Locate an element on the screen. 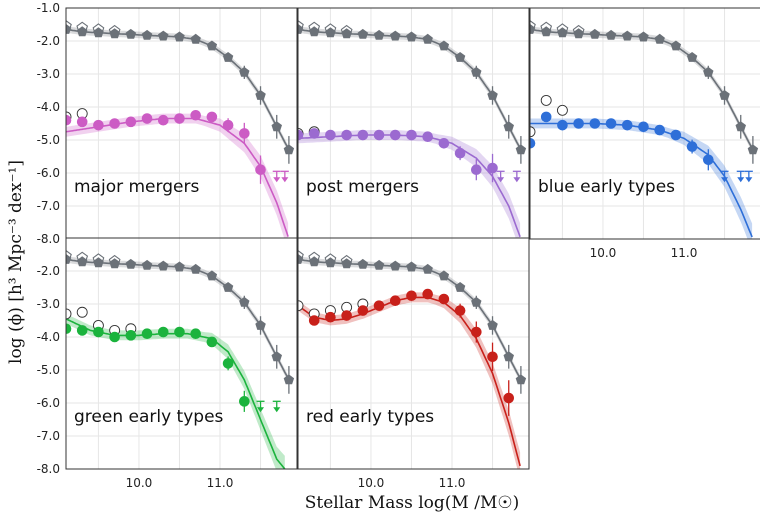  panel-label: post mergers is located at coordinates (362, 187).